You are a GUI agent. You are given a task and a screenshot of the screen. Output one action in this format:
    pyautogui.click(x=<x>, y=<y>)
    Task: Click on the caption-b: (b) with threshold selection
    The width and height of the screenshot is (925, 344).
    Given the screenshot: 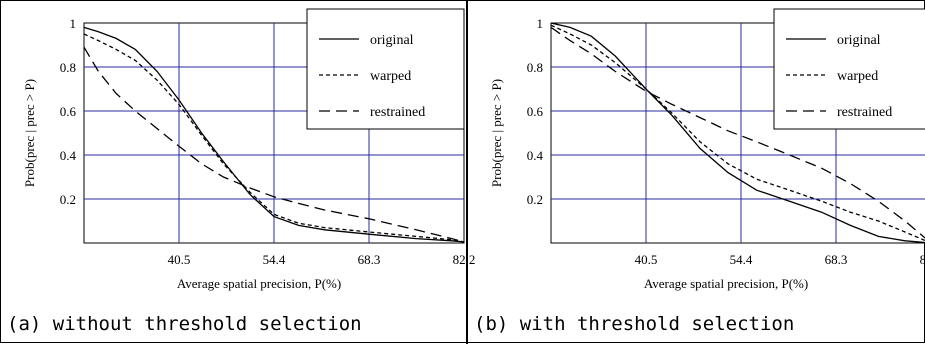 What is the action you would take?
    pyautogui.click(x=634, y=324)
    